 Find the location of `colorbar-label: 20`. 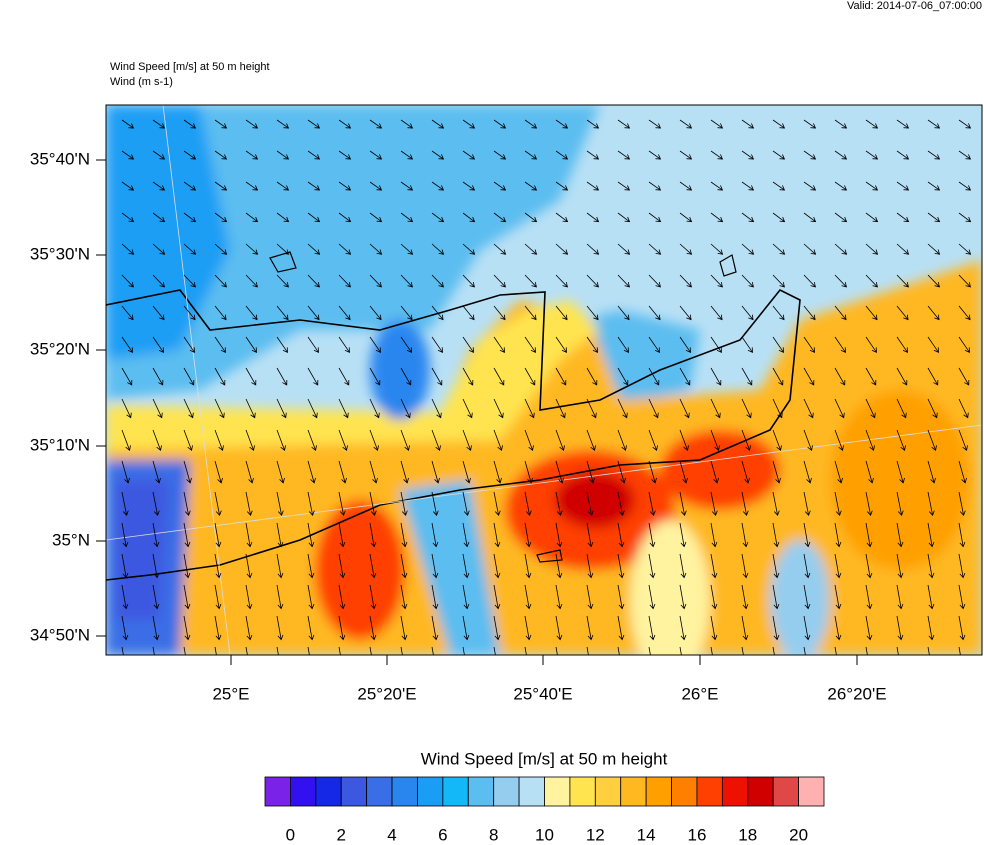

colorbar-label: 20 is located at coordinates (798, 834).